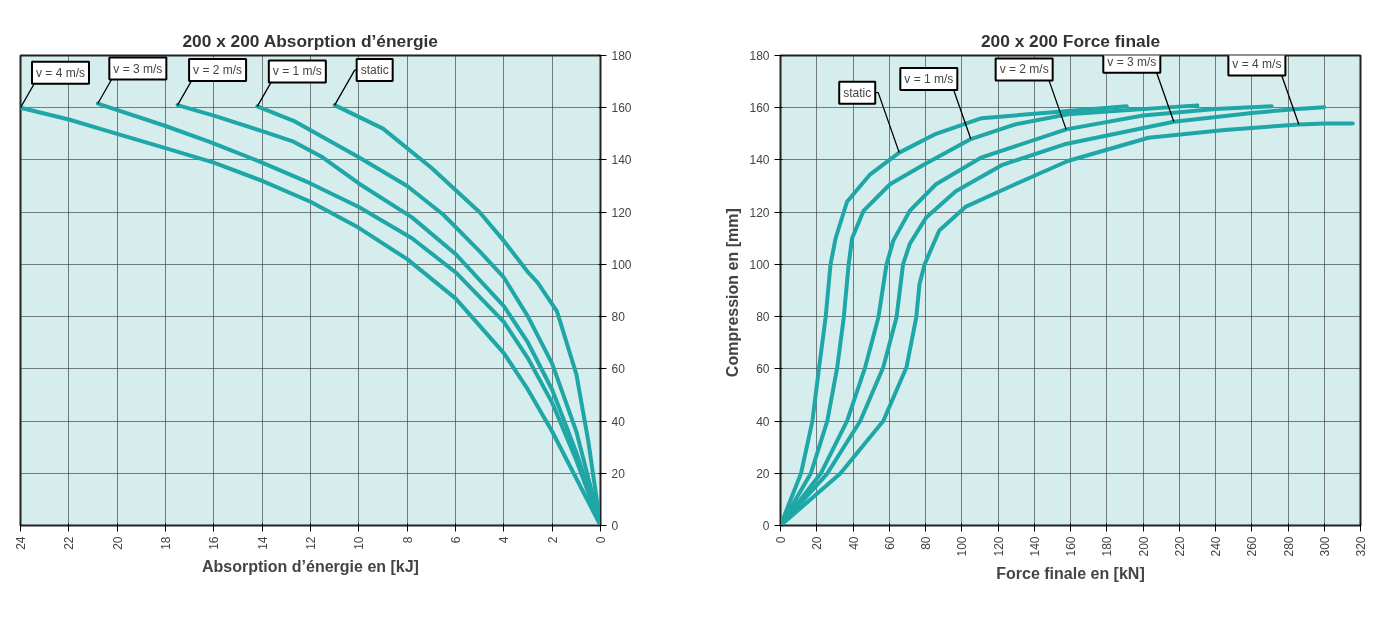  I want to click on x-tick-label: 160, so click(1071, 546).